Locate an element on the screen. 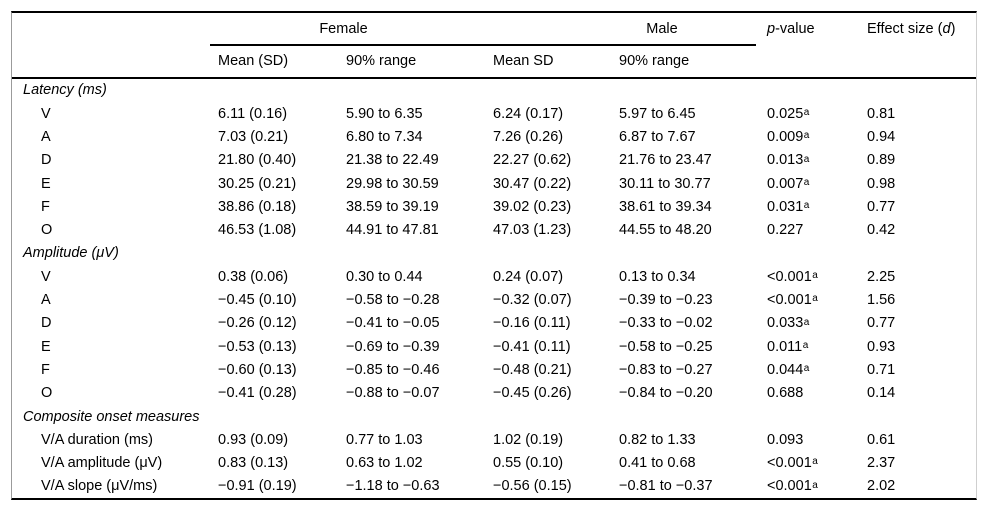 The height and width of the screenshot is (513, 988). male-range: −0.58 to −0.25 is located at coordinates (666, 346).